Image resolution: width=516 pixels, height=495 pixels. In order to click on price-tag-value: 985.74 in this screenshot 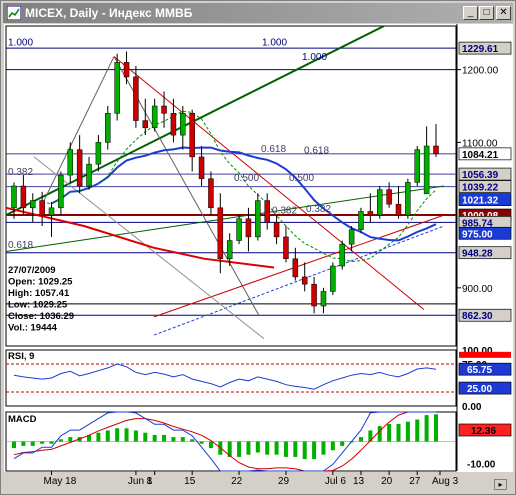, I will do `click(477, 223)`.